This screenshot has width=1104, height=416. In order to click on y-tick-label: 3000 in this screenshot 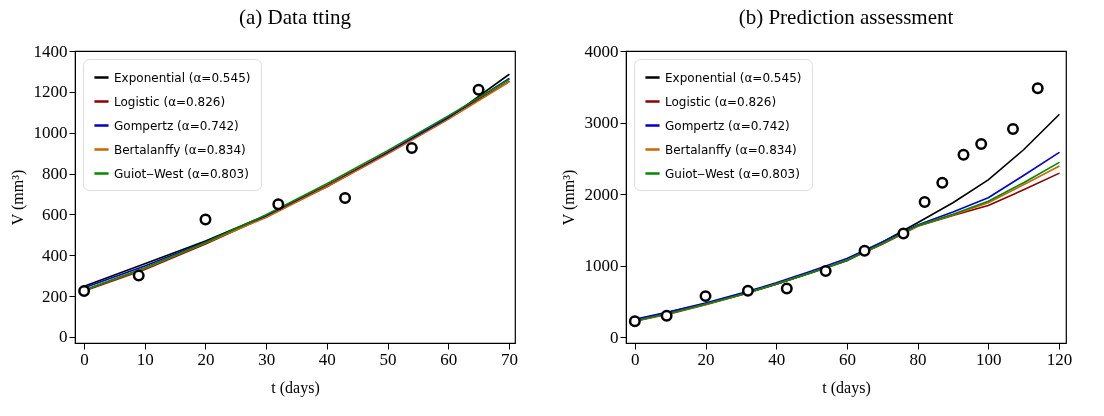, I will do `click(601, 123)`.